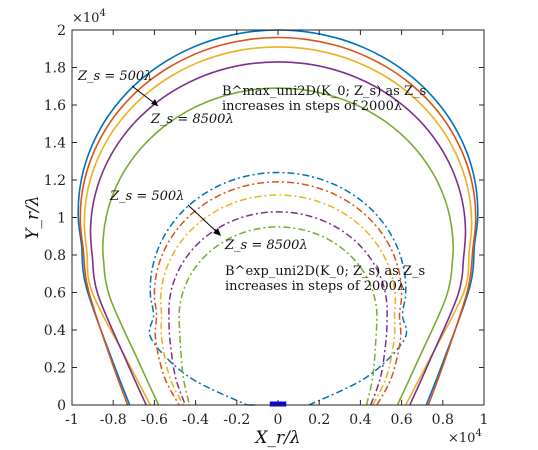 The width and height of the screenshot is (538, 450). What do you see at coordinates (278, 420) in the screenshot?
I see `x-tick-label: 0` at bounding box center [278, 420].